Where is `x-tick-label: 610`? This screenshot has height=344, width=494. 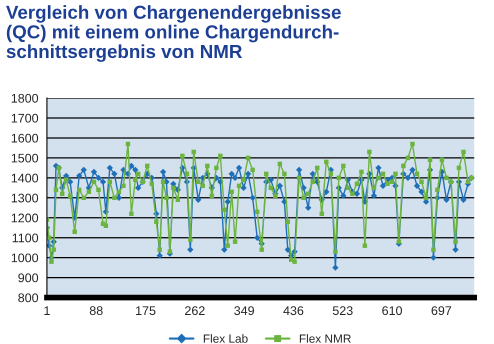 x-tick-label: 610 is located at coordinates (392, 311).